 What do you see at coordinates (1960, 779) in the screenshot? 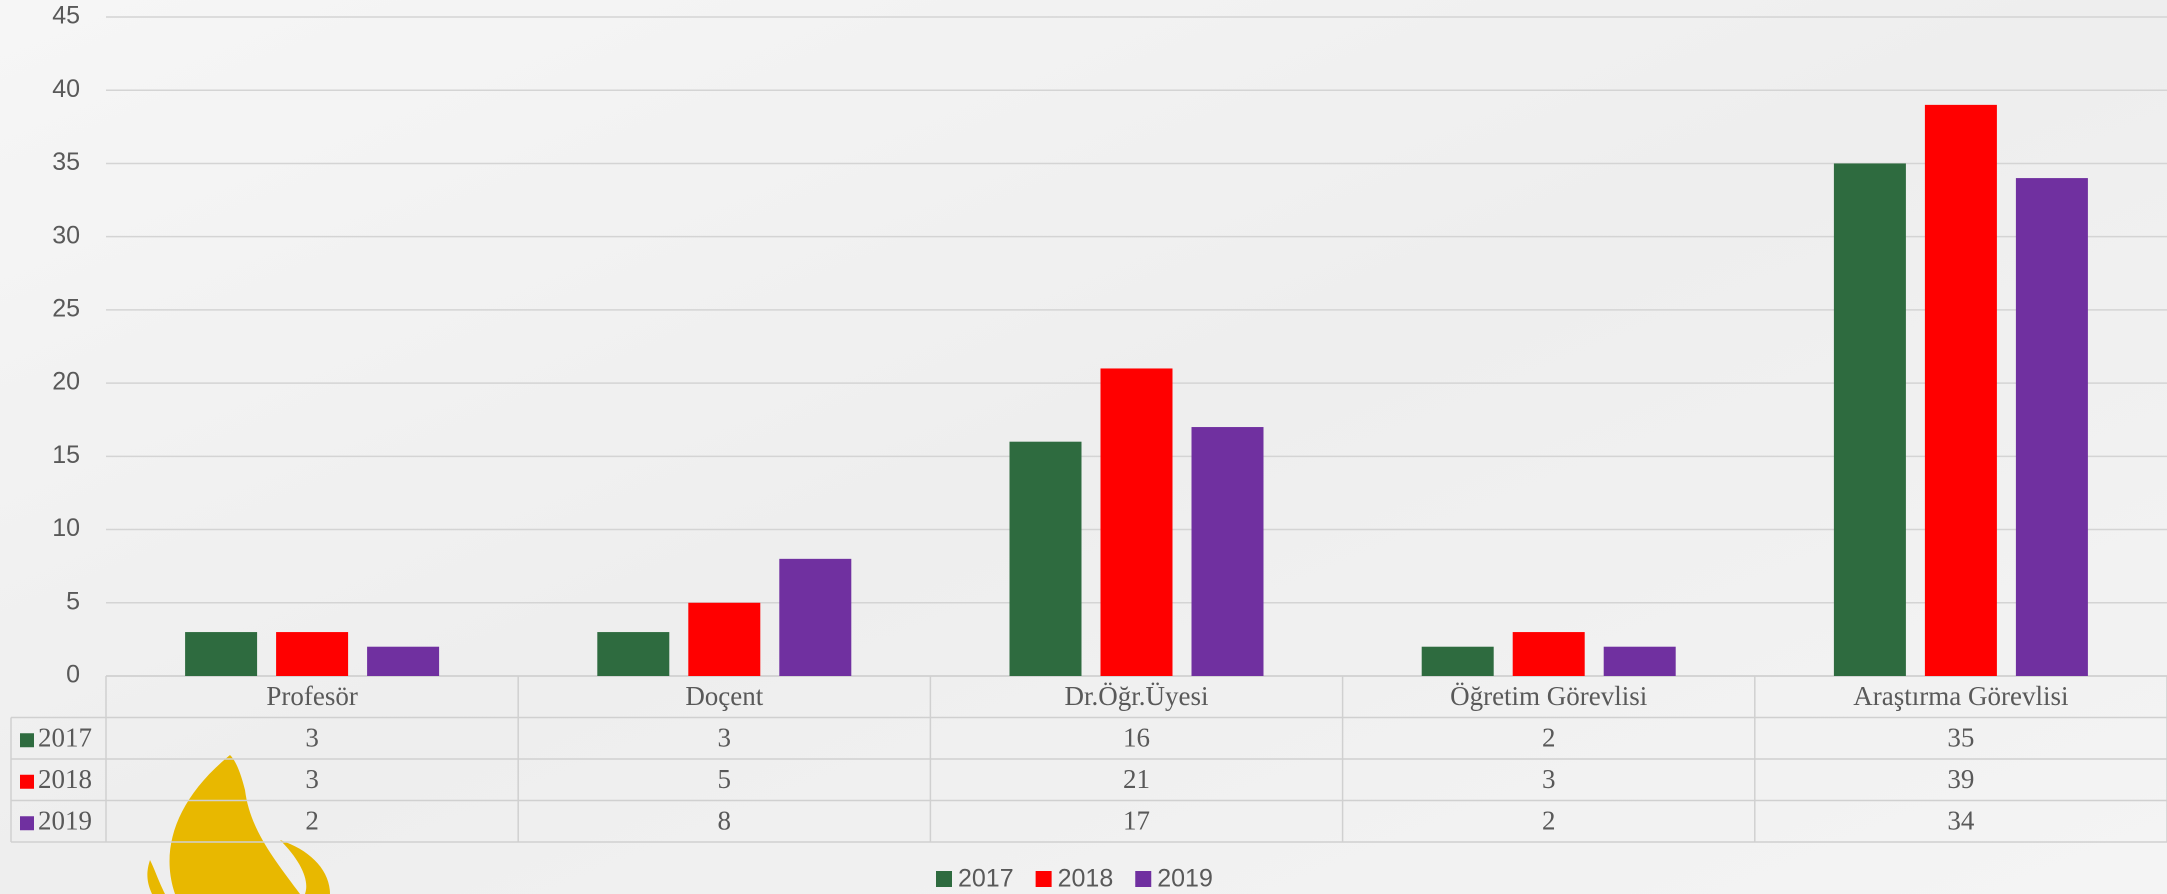
I see `table-value: 39` at bounding box center [1960, 779].